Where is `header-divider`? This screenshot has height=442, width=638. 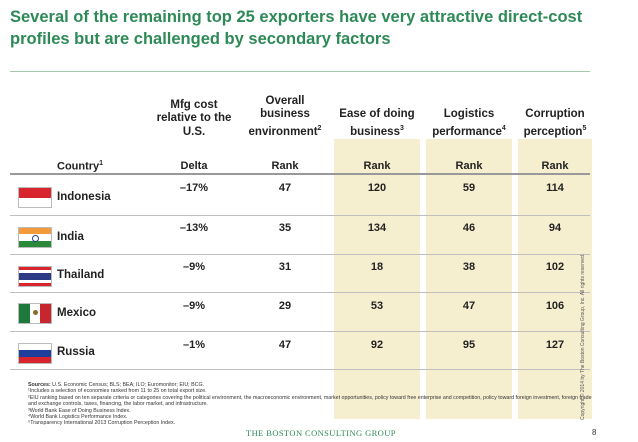 header-divider is located at coordinates (300, 174).